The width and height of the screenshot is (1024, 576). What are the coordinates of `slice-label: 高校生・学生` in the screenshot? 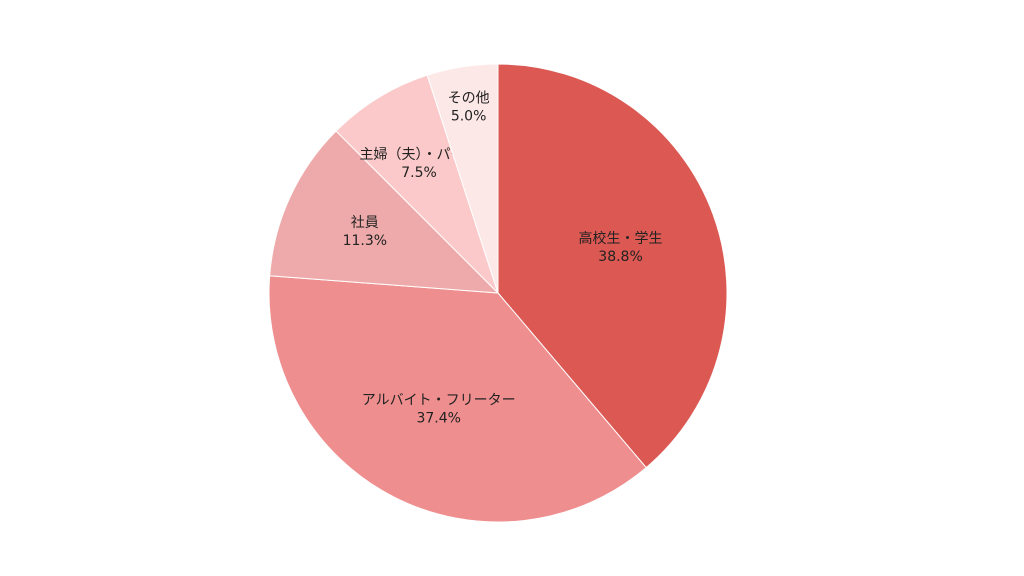 It's located at (621, 238).